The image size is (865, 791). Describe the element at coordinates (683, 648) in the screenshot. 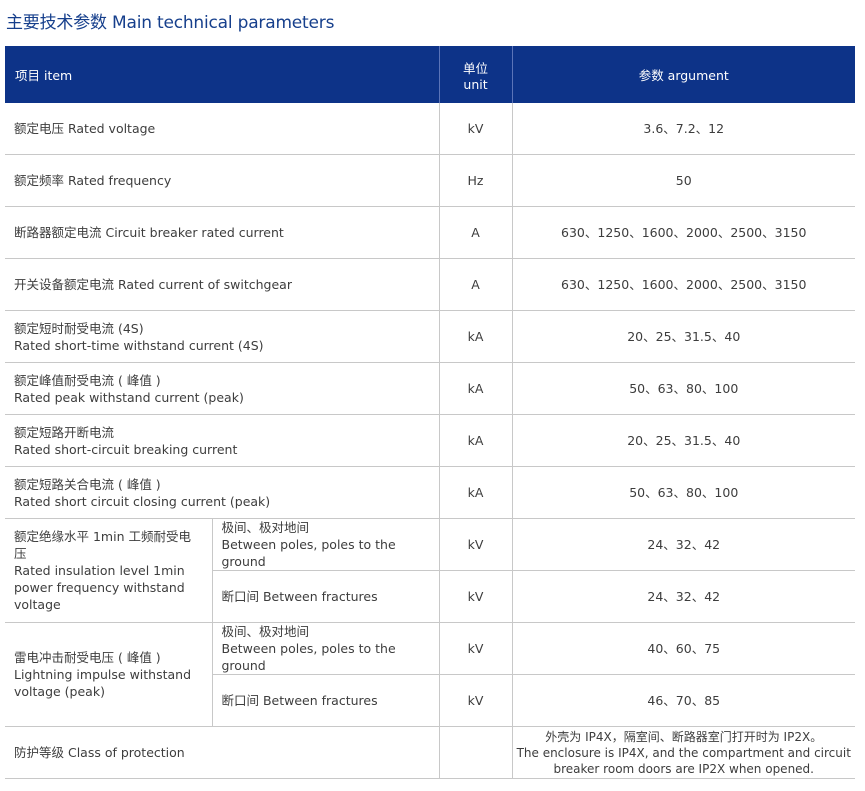

I see `argument-cell: 40、60、75` at that location.